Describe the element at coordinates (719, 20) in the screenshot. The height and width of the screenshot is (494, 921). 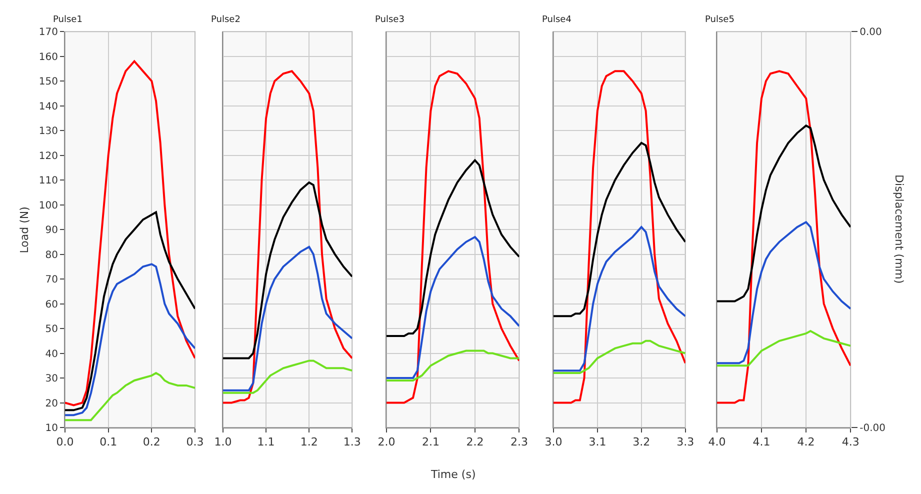
I see `chart-title: Pulse5` at that location.